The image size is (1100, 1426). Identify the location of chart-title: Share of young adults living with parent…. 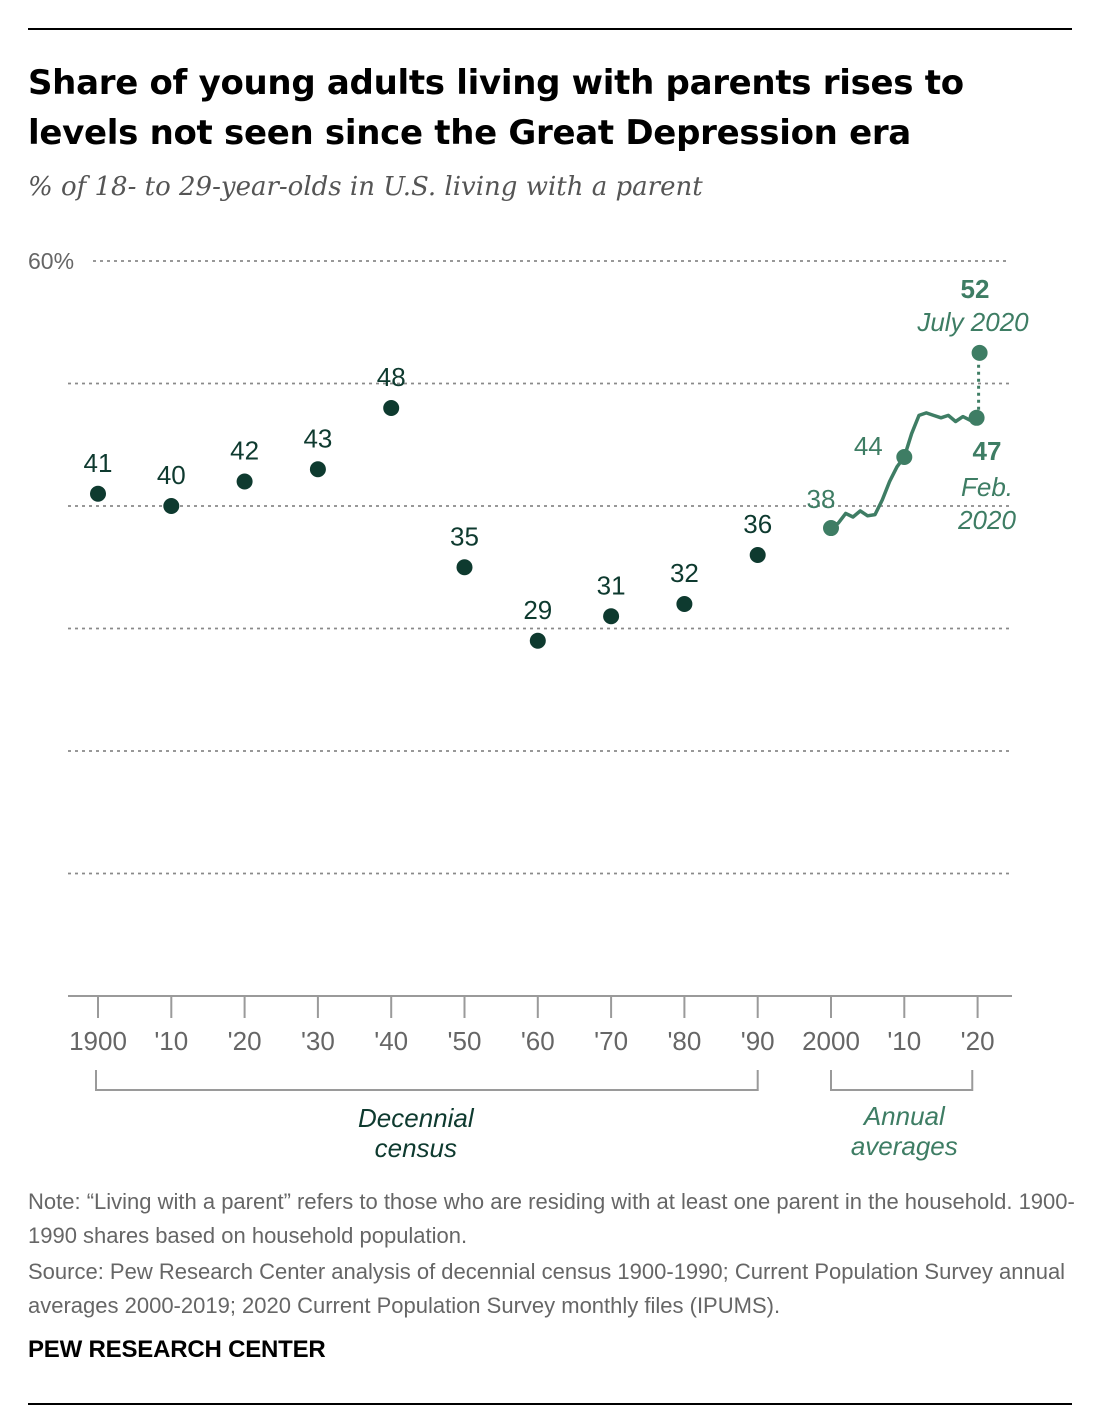
(496, 108).